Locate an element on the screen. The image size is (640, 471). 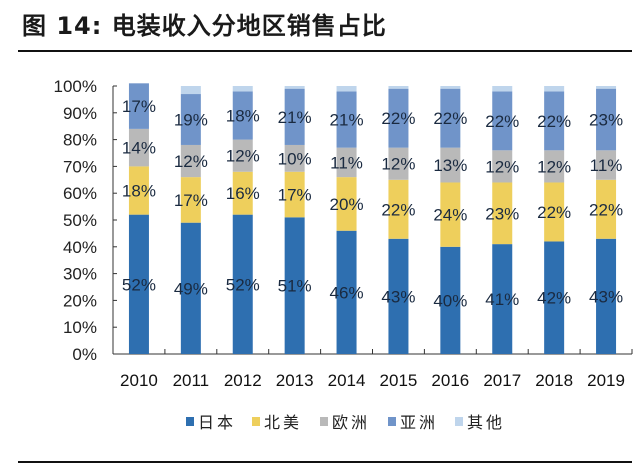
y-tick-label: 30% is located at coordinates (80, 274).